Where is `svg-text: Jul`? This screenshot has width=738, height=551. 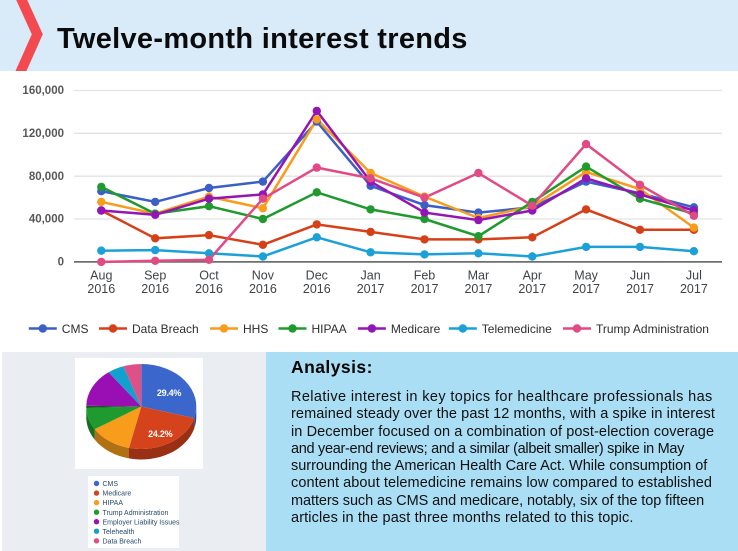
svg-text: Jul is located at coordinates (694, 276).